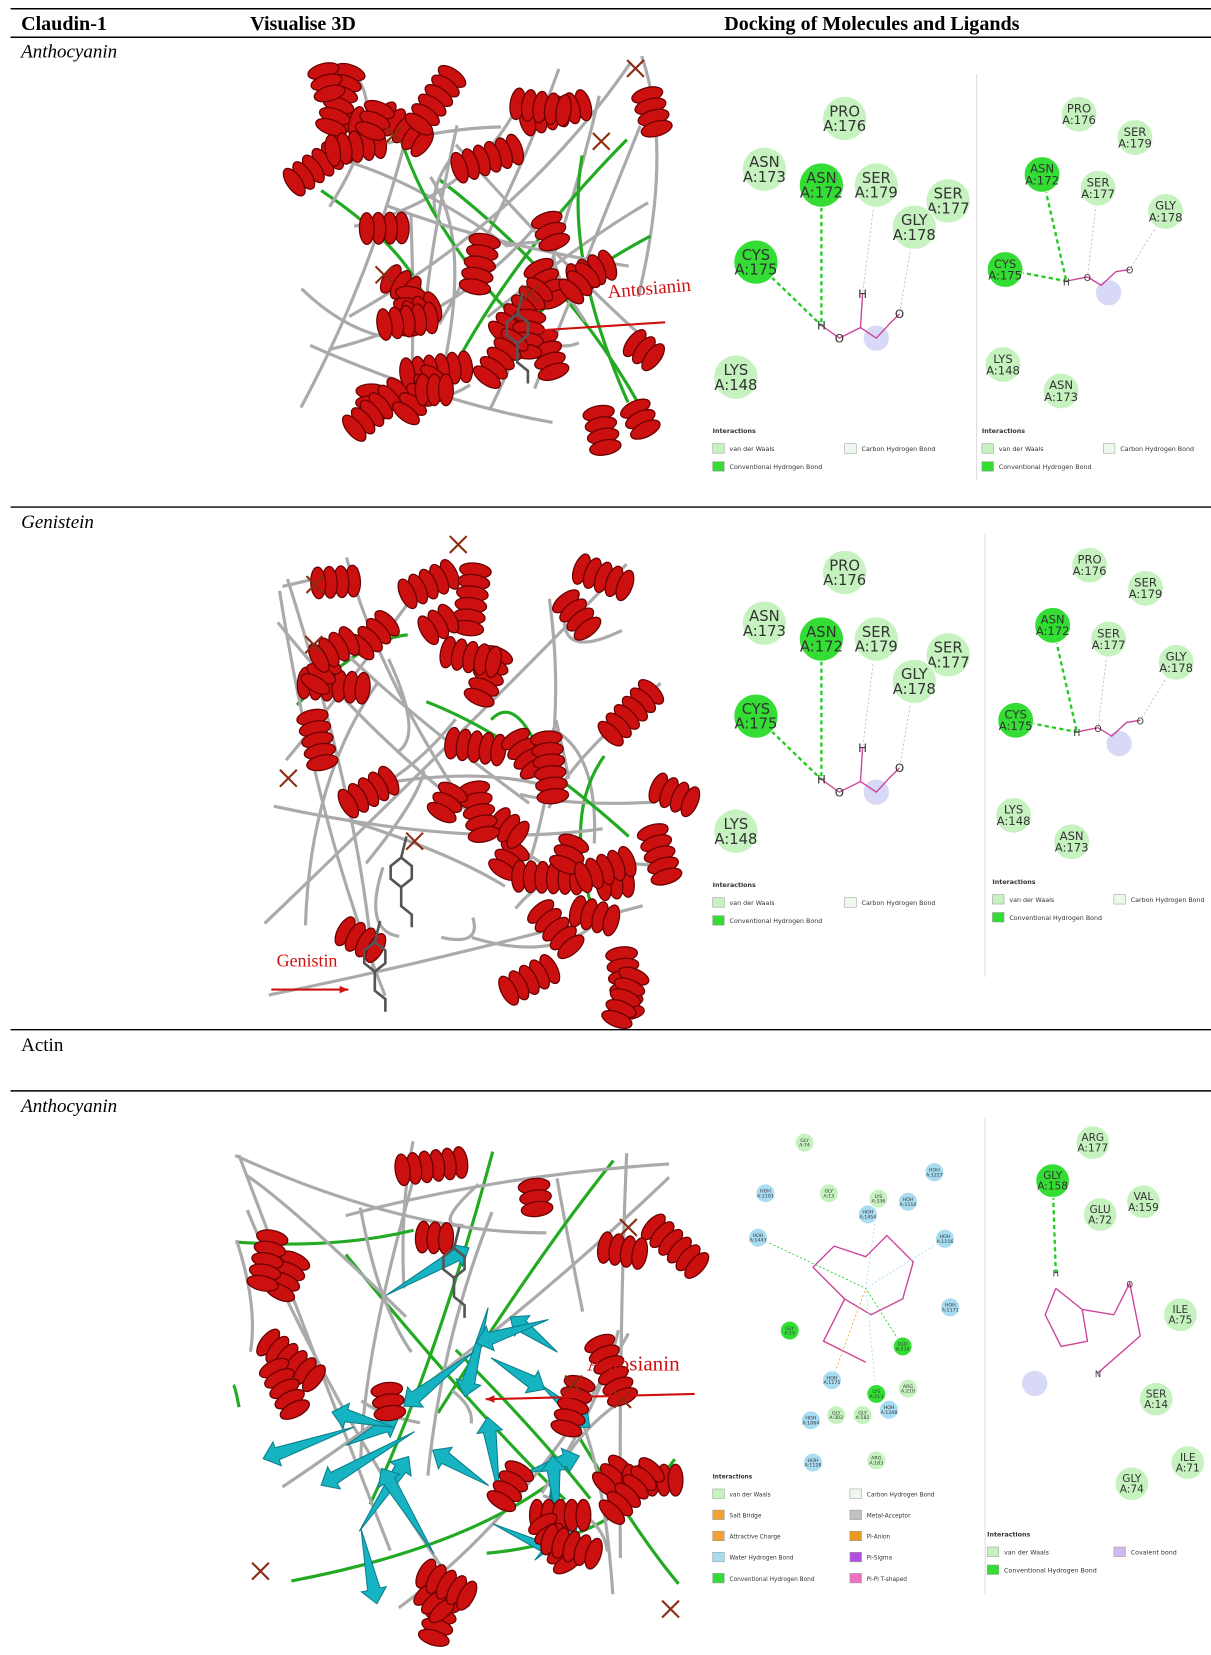  What do you see at coordinates (1098, 1374) in the screenshot?
I see `atom-label: N` at bounding box center [1098, 1374].